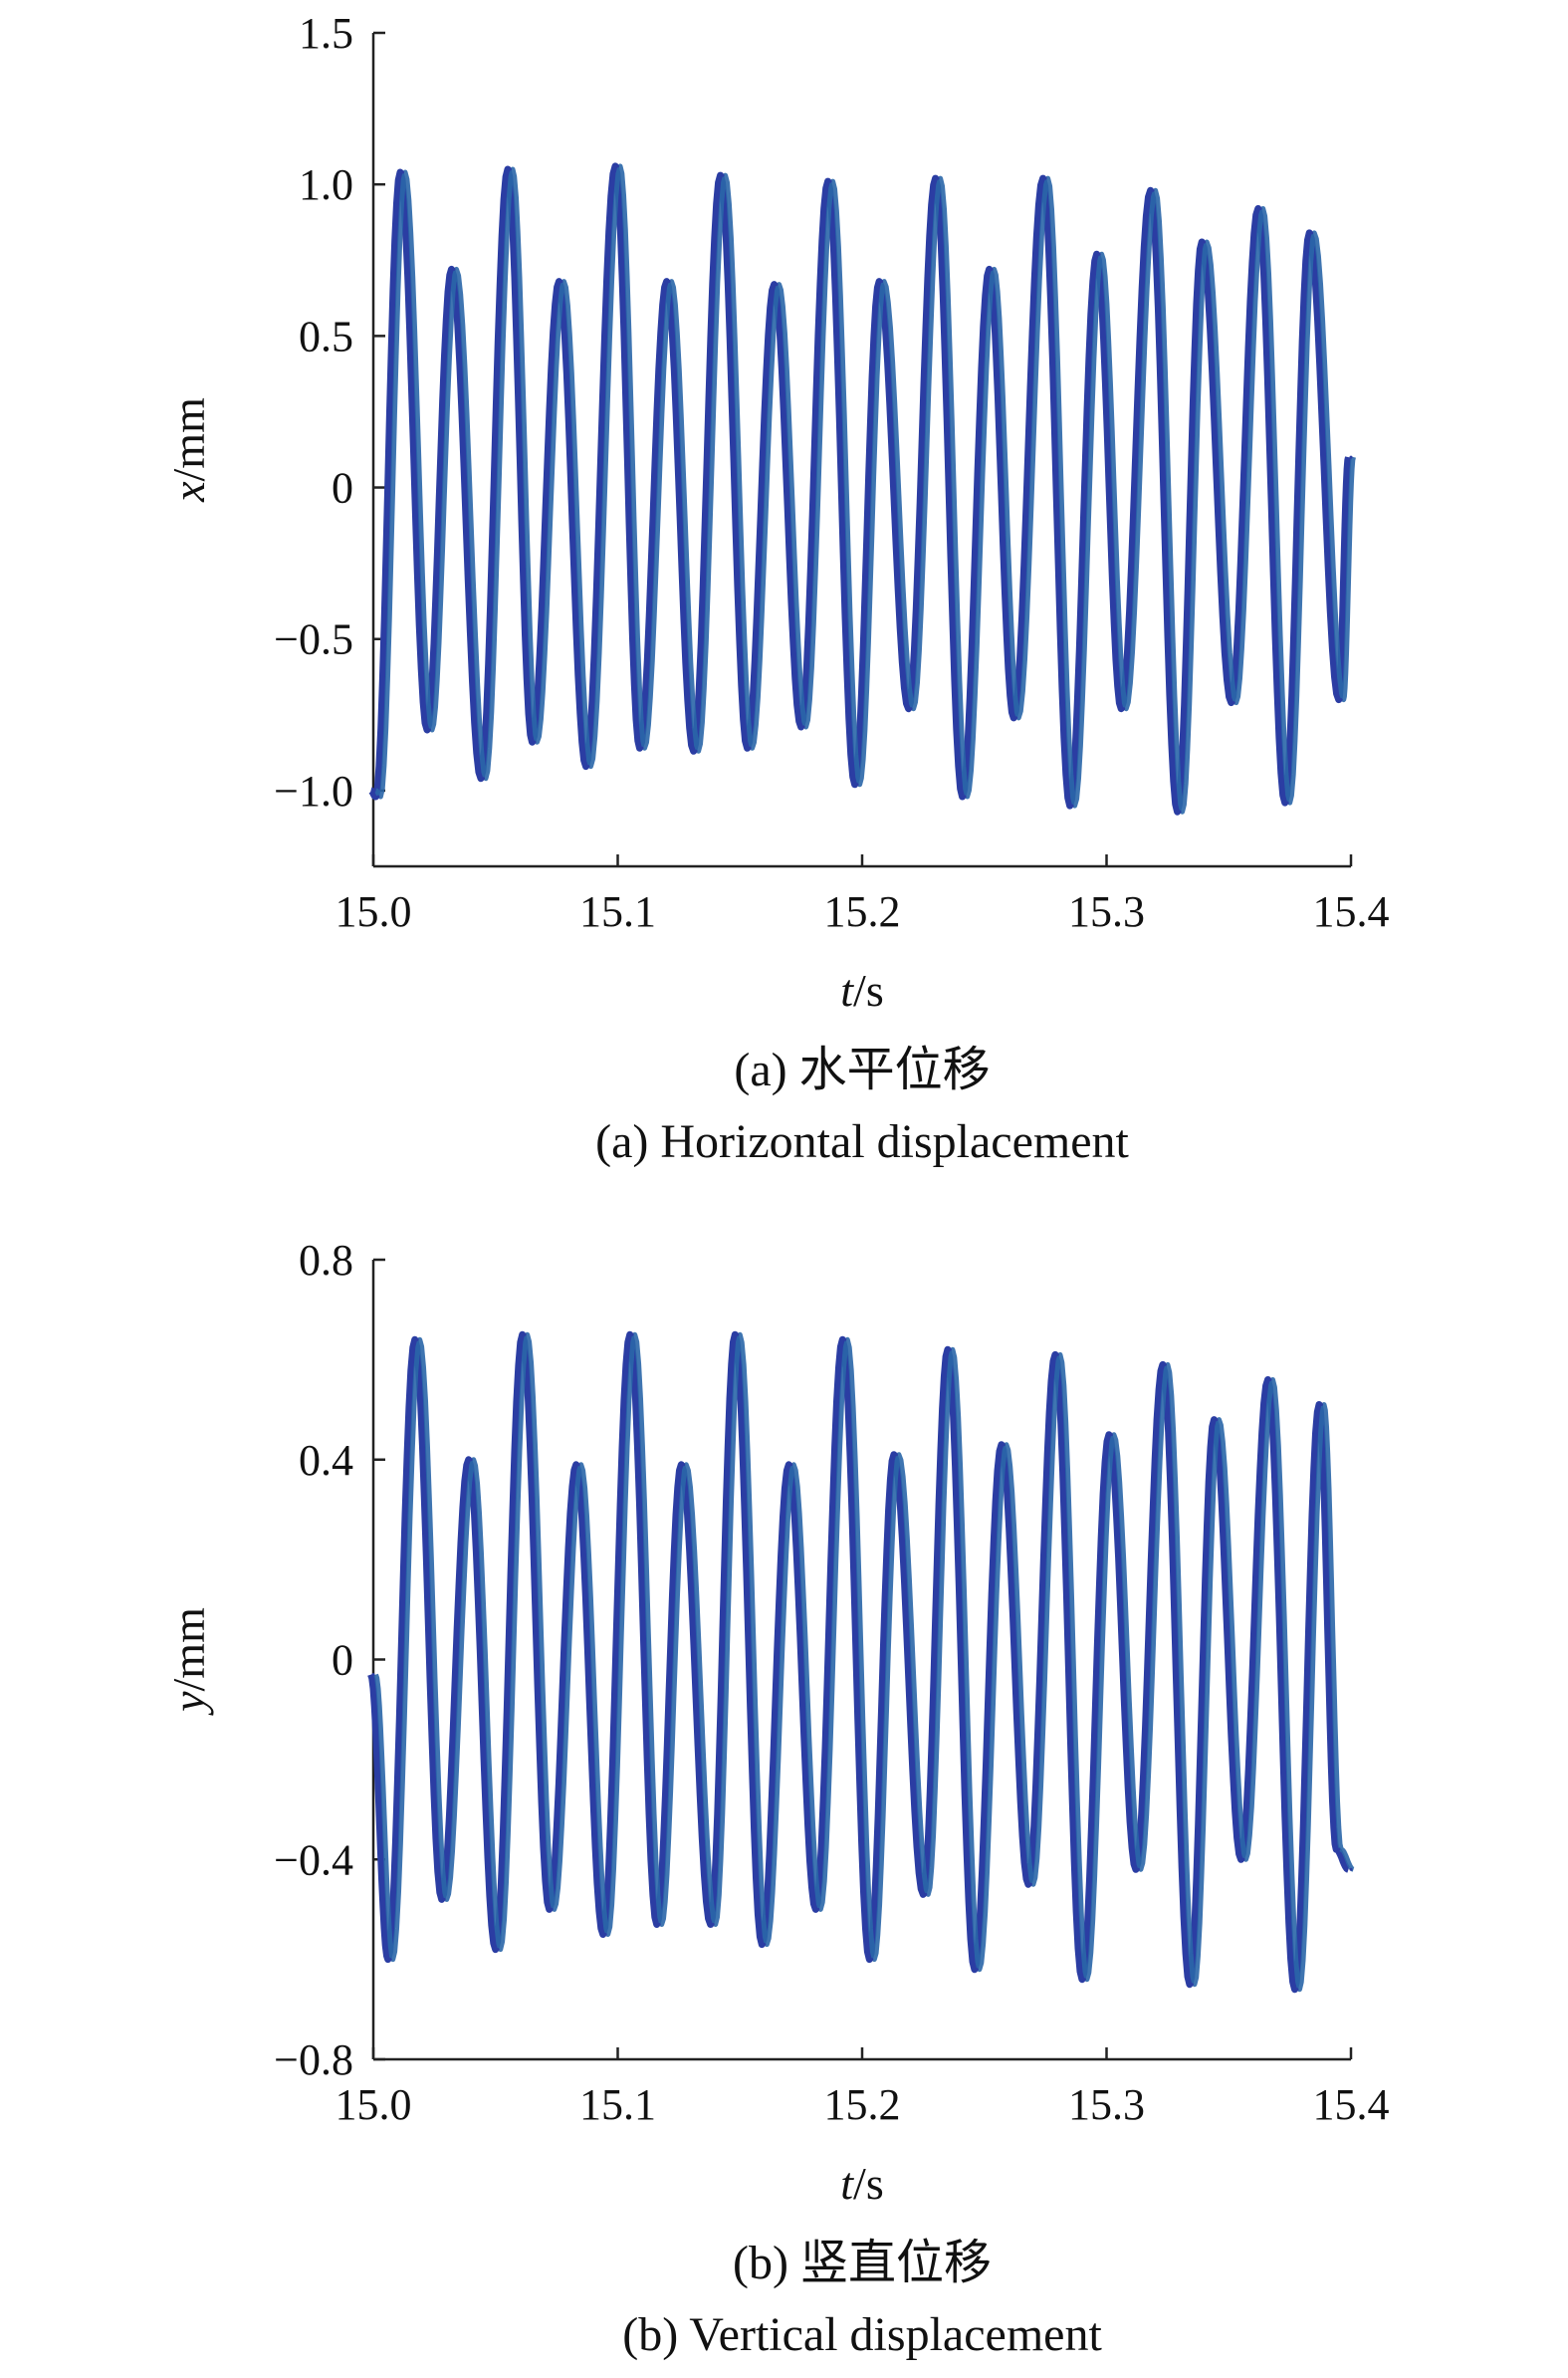 The image size is (1568, 2378). Describe the element at coordinates (326, 33) in the screenshot. I see `y-tick-label: 1.5` at that location.